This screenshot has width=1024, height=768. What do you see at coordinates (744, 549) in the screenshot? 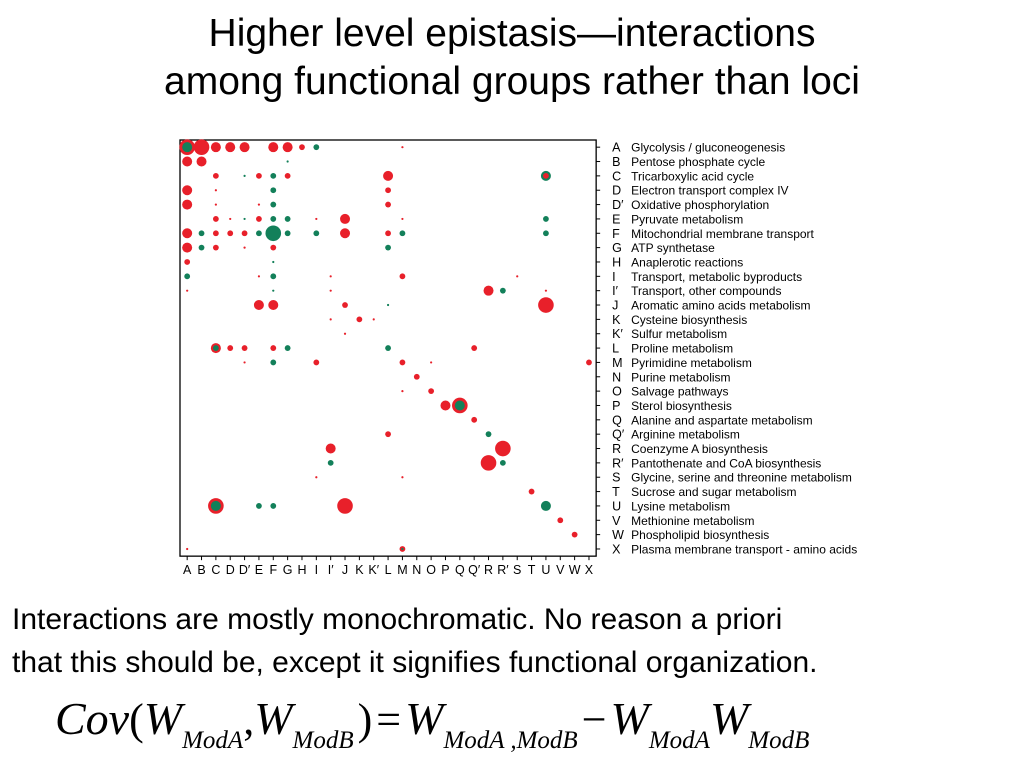
I see `row-name: Plasma membrane transport - amino acids` at bounding box center [744, 549].